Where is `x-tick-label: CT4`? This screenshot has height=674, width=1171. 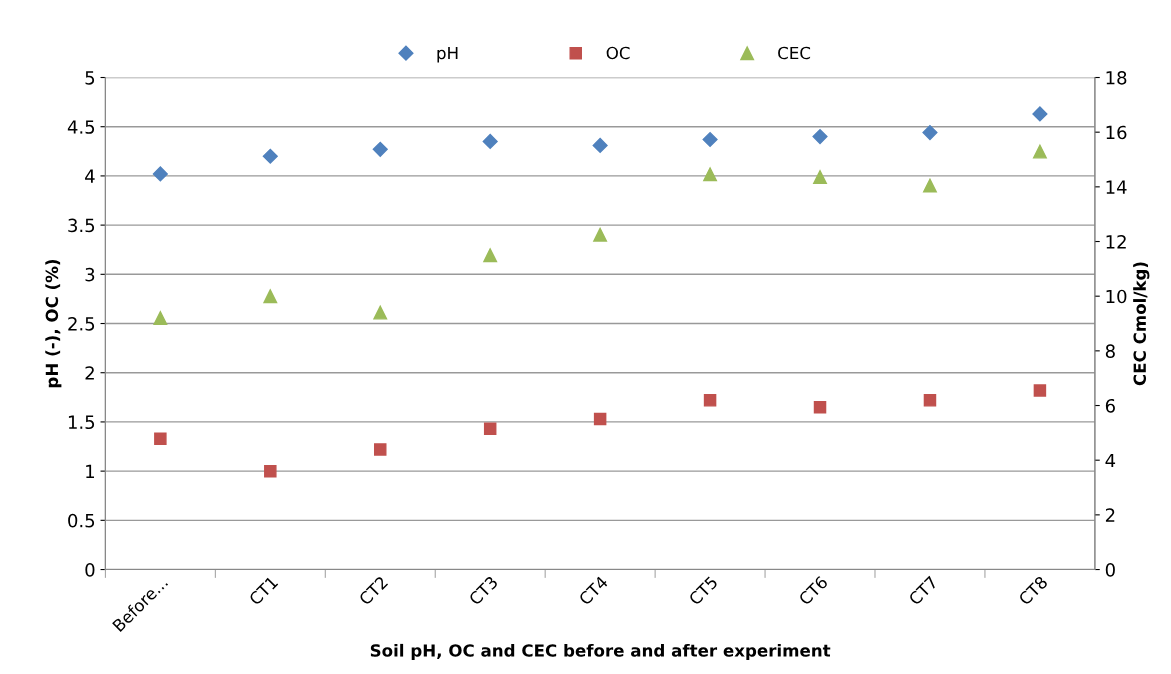
x-tick-label: CT4 is located at coordinates (593, 590).